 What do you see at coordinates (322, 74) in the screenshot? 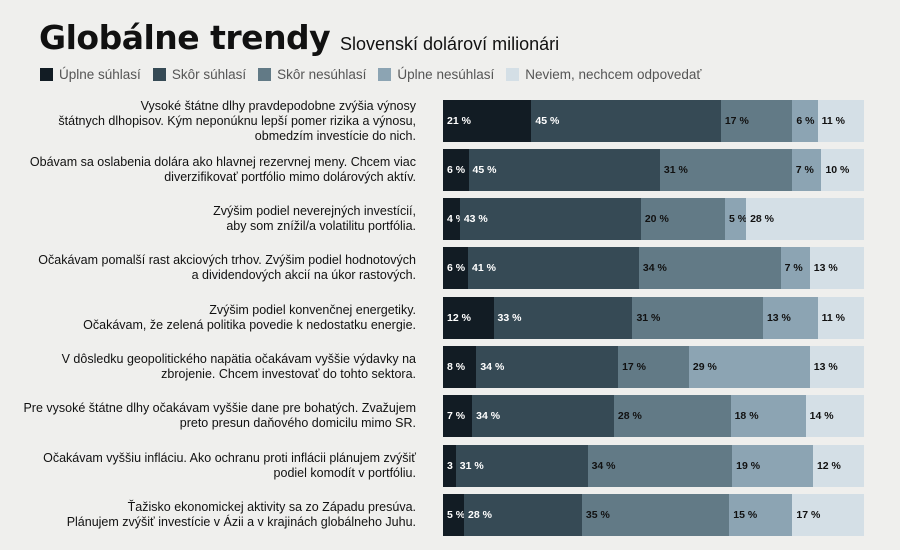
I see `legend-label: Skôr nesúhlasí` at bounding box center [322, 74].